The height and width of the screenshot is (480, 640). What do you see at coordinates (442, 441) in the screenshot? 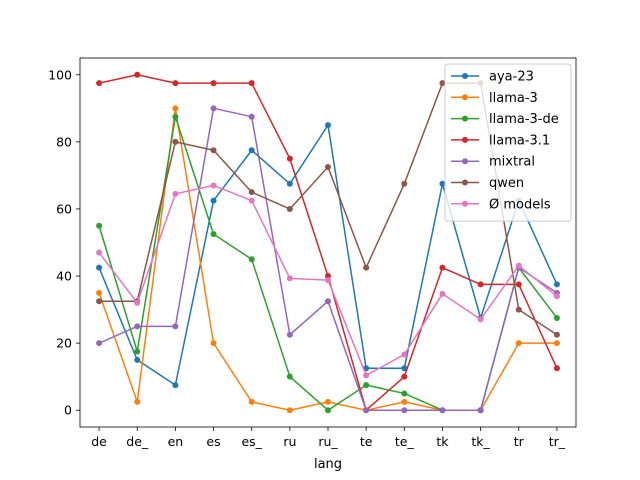
I see `x-tick-label-9: tk` at bounding box center [442, 441].